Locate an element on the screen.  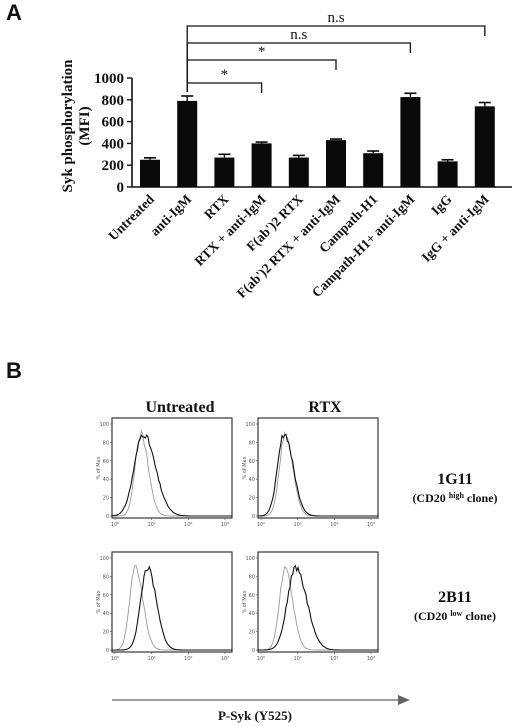
row-sublabel-2b11: (CD20 low clone) is located at coordinates (455, 616).